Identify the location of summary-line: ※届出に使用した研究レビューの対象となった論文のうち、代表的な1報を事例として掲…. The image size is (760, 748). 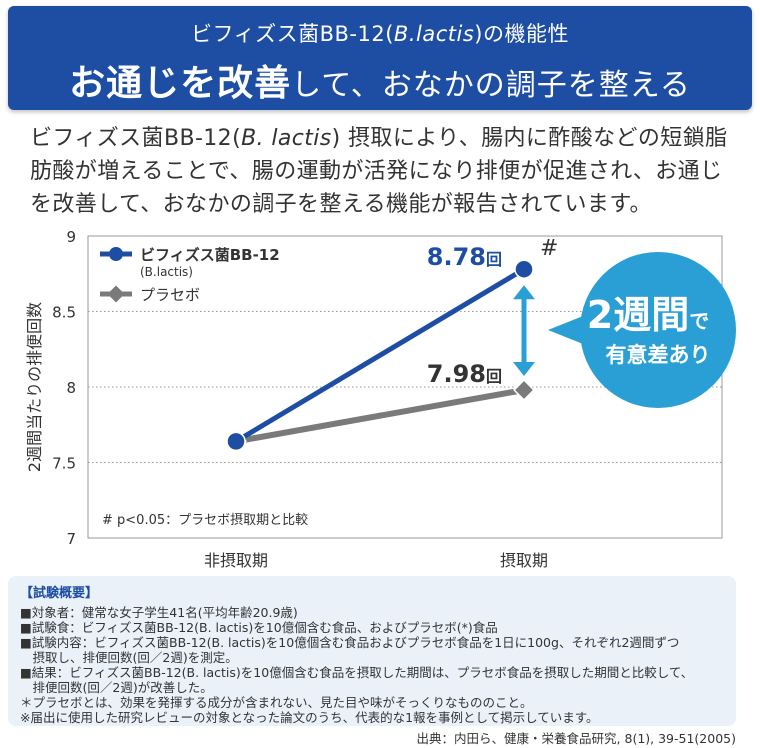
(309, 717).